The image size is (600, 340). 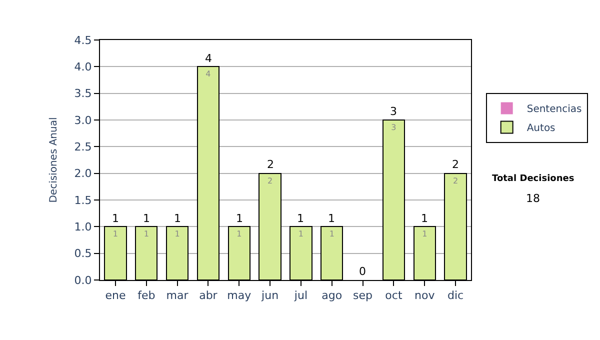 I want to click on x-tick-label: jun, so click(x=269, y=295).